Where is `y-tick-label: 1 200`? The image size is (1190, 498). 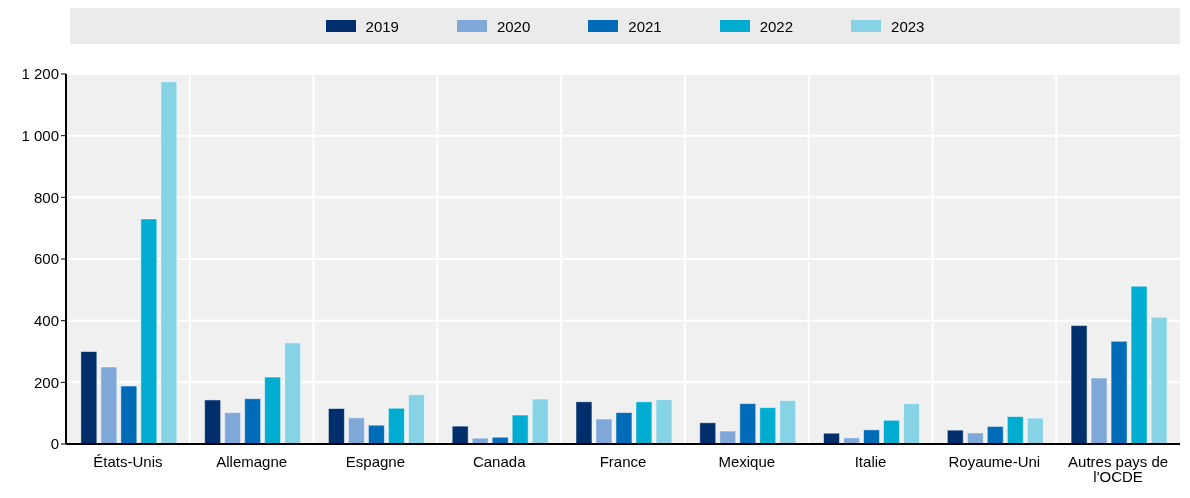
y-tick-label: 1 200 is located at coordinates (40, 74).